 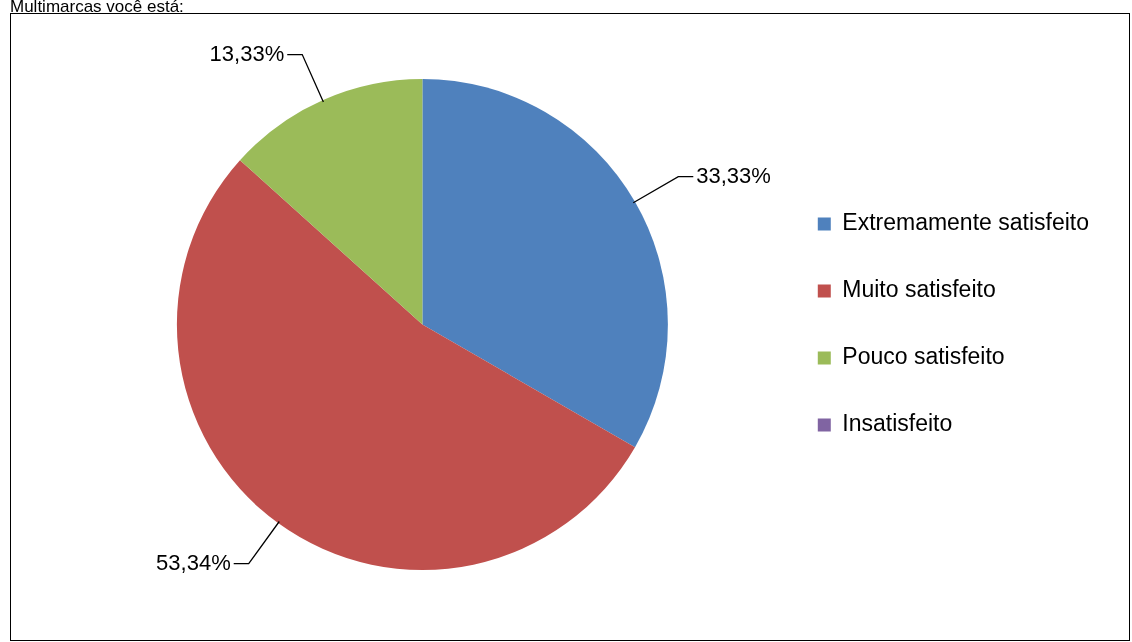 I want to click on chart-title: Multimarcas você está:, so click(x=97, y=8).